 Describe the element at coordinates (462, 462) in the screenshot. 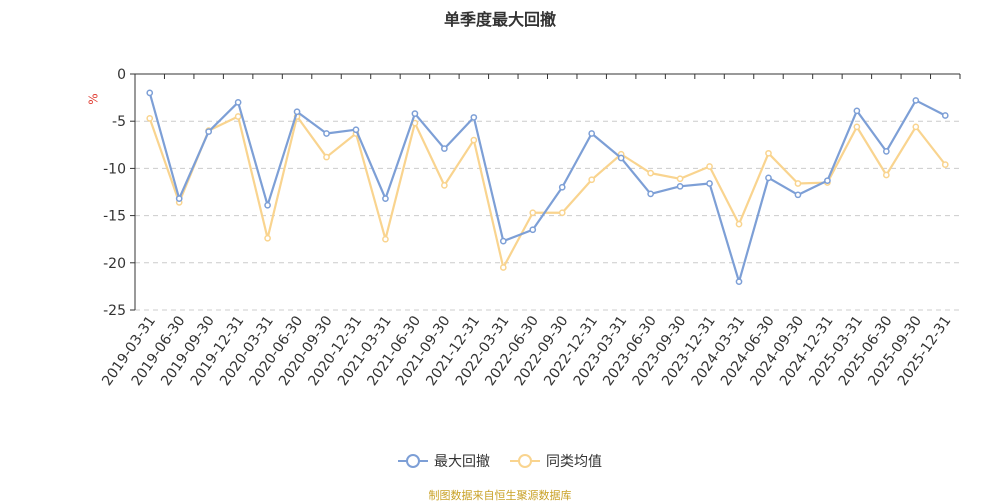

I see `legend-label-max-drawdown: 最大回撤` at that location.